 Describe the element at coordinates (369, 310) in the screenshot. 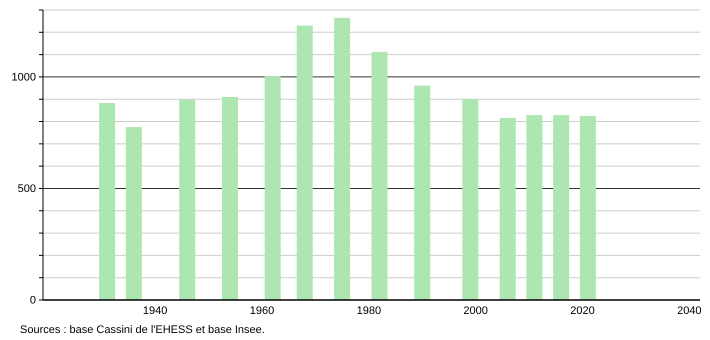

I see `x-tick-label: 1980` at that location.